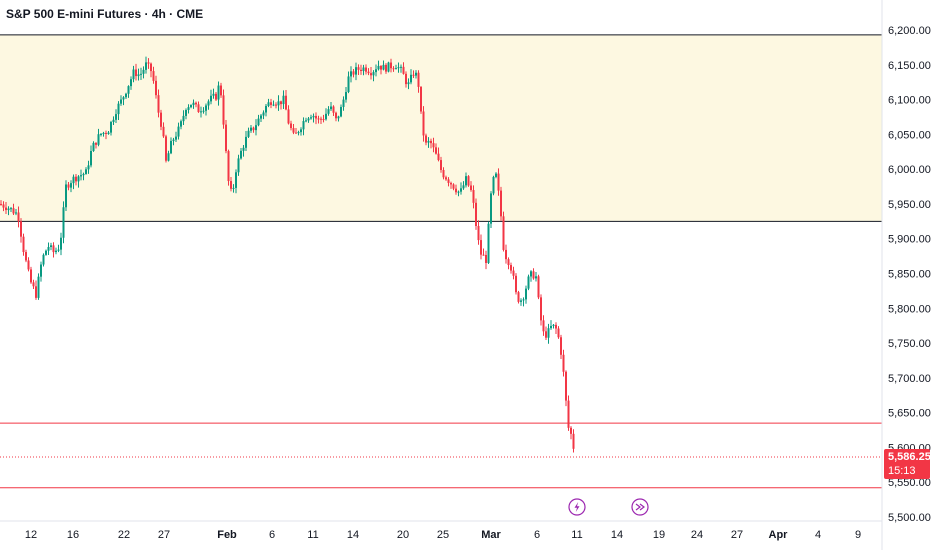 The width and height of the screenshot is (932, 550). I want to click on y-tick-label: 5,700.00, so click(909, 379).